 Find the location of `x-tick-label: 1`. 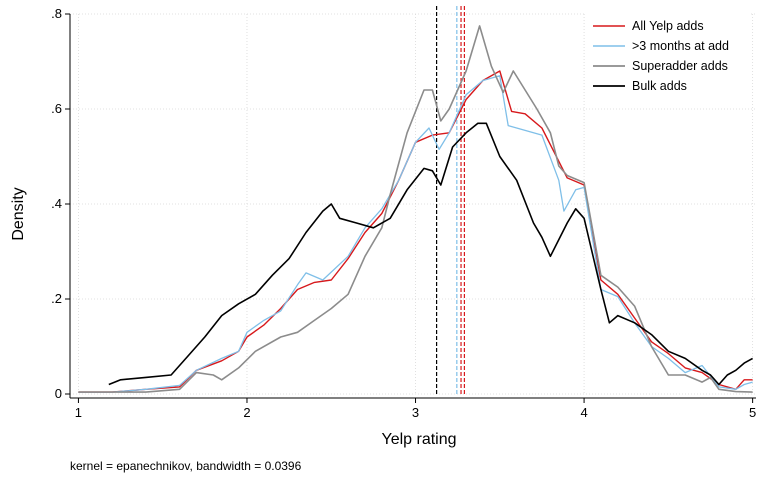

x-tick-label: 1 is located at coordinates (78, 412).